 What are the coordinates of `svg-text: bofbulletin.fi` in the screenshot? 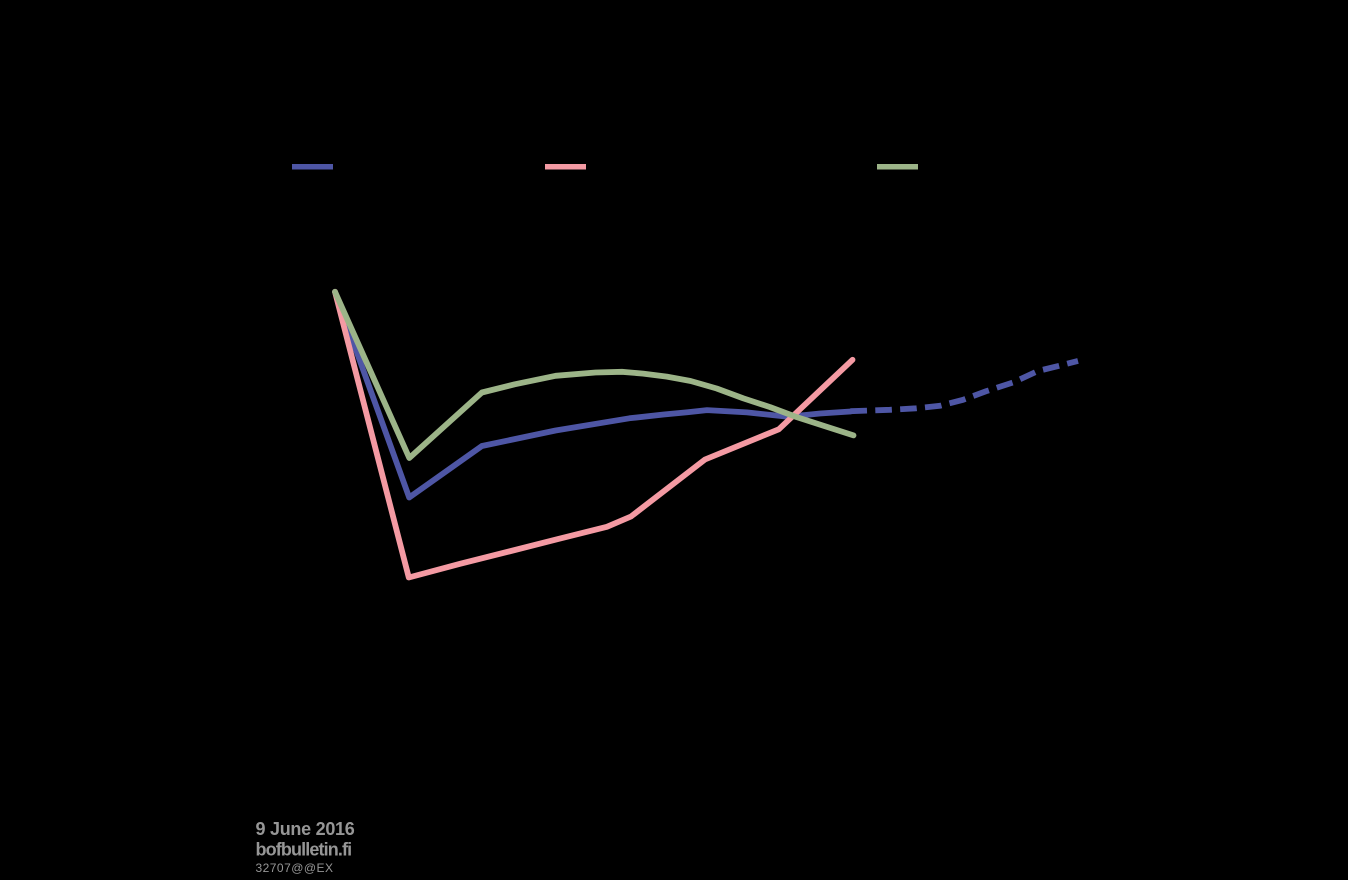 It's located at (304, 850).